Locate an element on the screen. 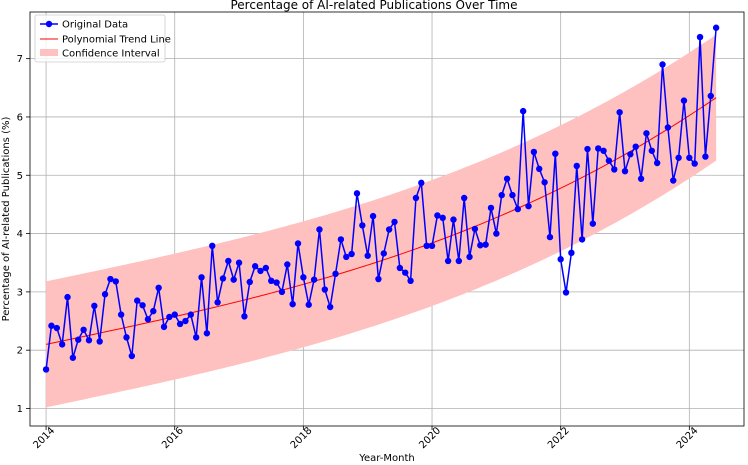  y-tick-label: 5 is located at coordinates (20, 176).